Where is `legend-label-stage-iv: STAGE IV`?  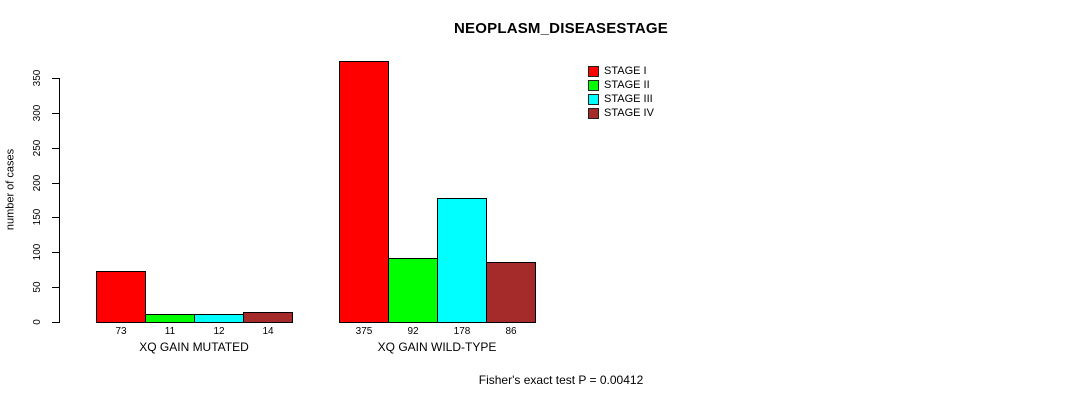
legend-label-stage-iv: STAGE IV is located at coordinates (629, 113).